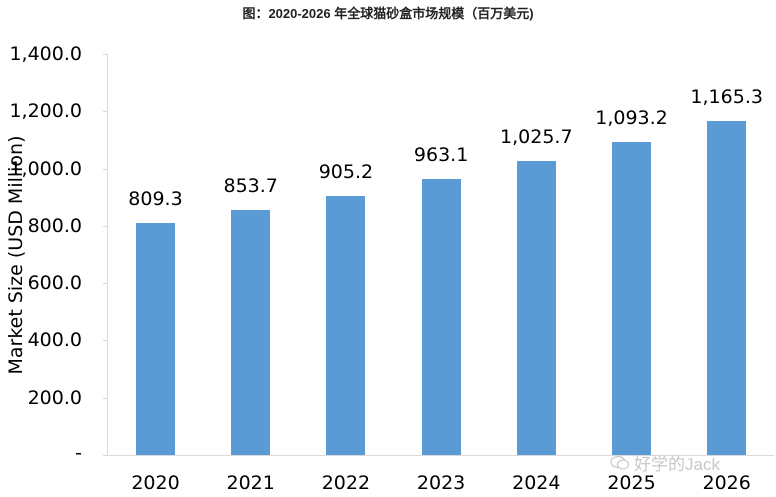 The image size is (776, 497). I want to click on chart-title: 图：2020-2026 年全球猫砂盒市场规模（百万美元), so click(388, 13).